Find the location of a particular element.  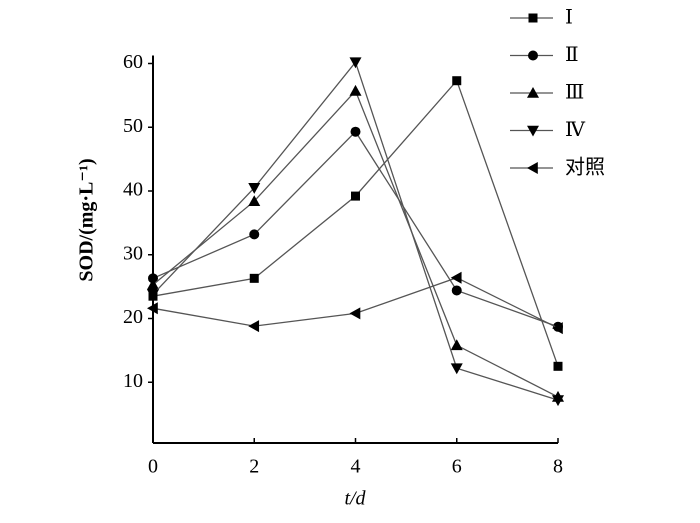

y-tick-label: 10 is located at coordinates (133, 381).